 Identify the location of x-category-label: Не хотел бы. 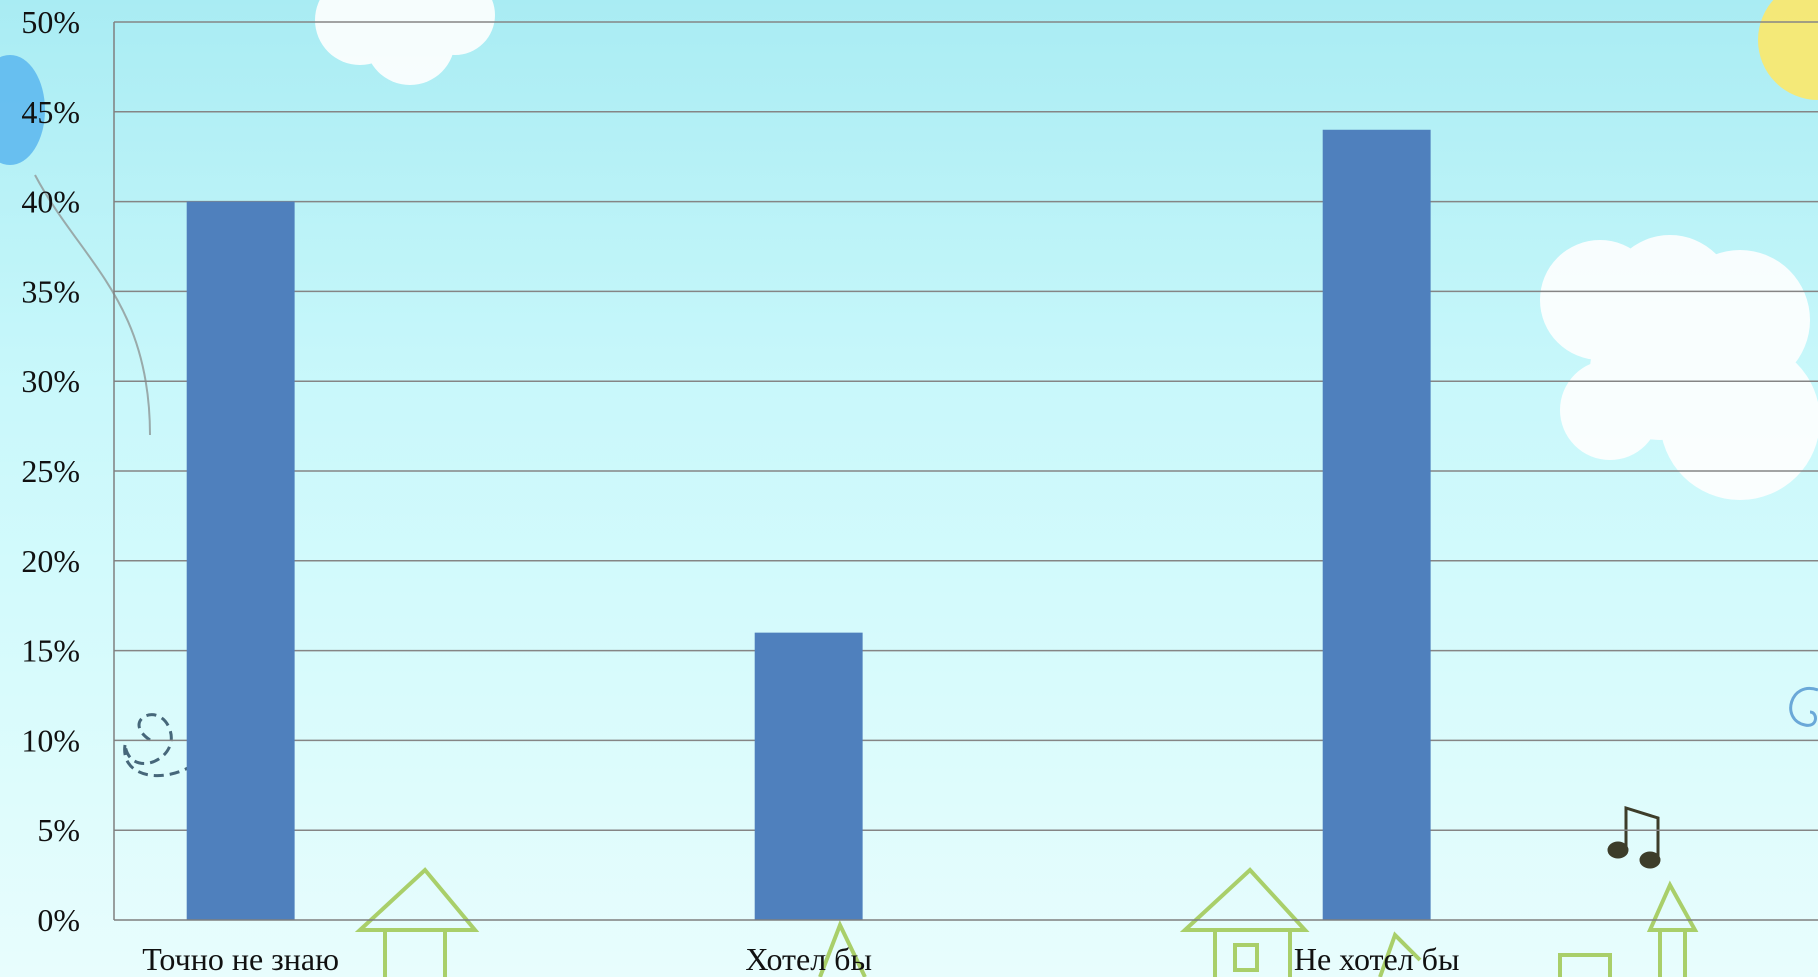
(1377, 959).